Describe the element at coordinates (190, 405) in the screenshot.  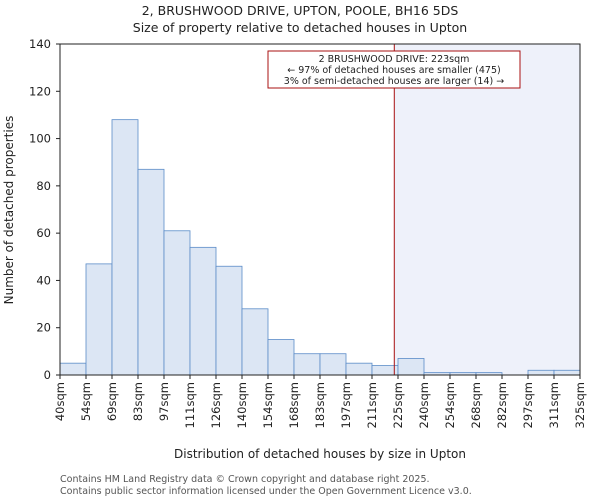
I see `x-tick-label: 111sqm` at that location.